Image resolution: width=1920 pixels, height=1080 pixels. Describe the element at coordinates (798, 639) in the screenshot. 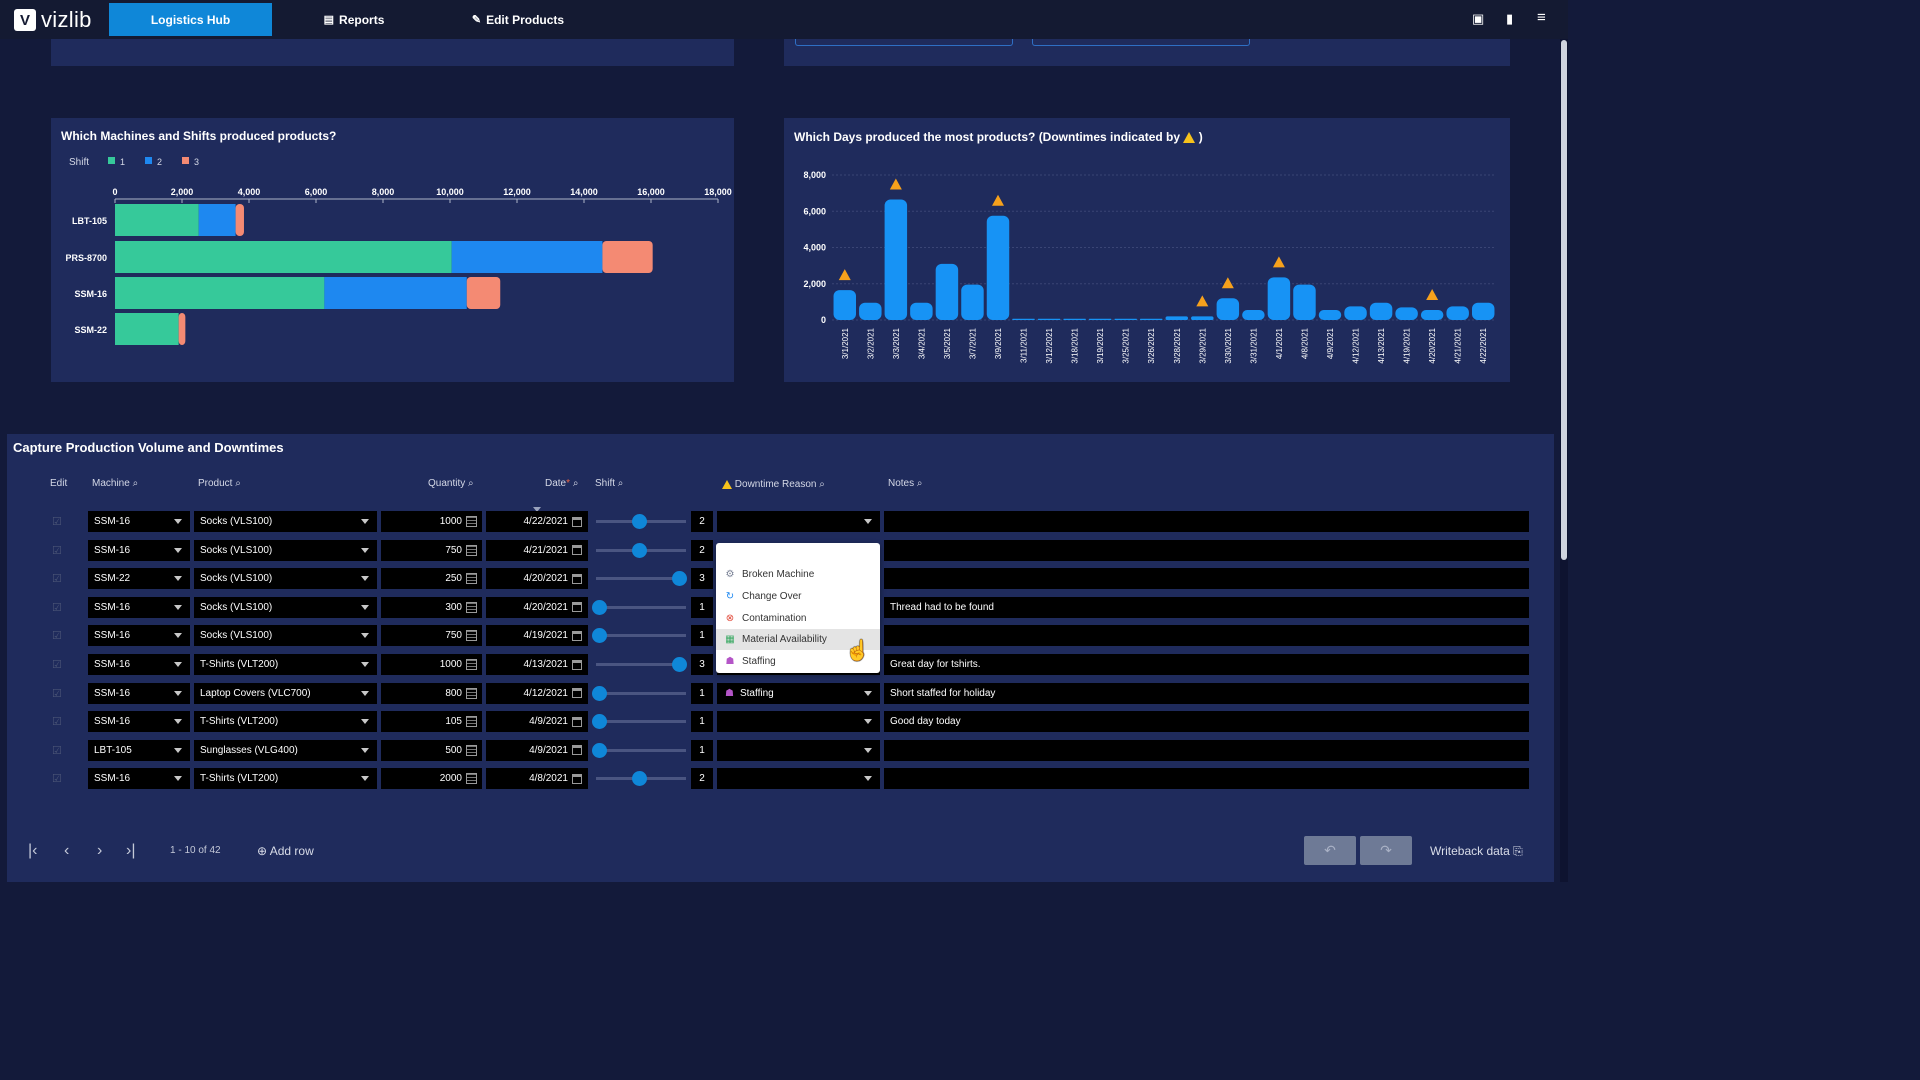

I see `dropdown-option-material-availability: ▦ Material Availability` at that location.